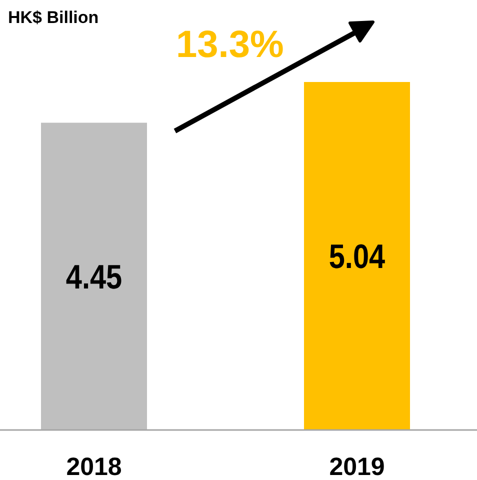 This screenshot has height=480, width=477. Describe the element at coordinates (357, 466) in the screenshot. I see `x-tick-label: 2019` at that location.